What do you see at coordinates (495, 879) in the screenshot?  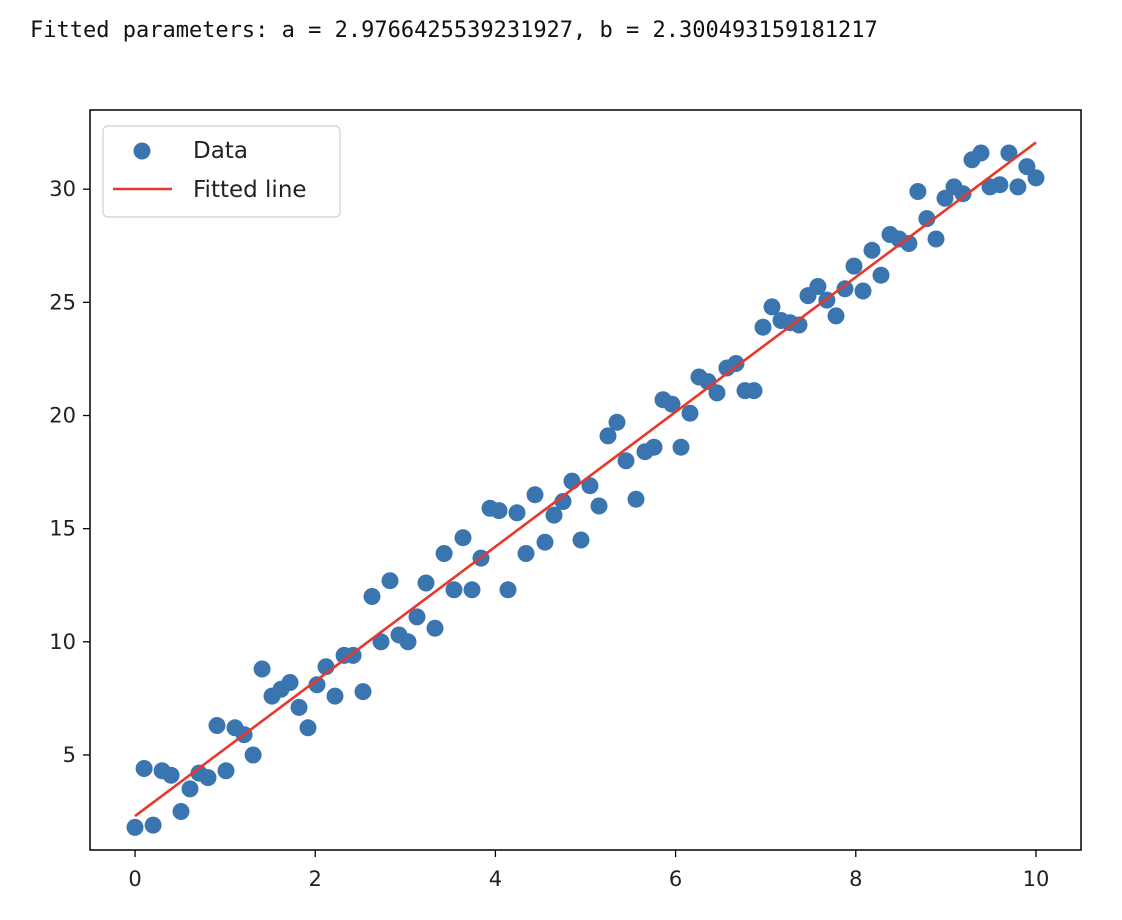 I see `x-tick-label: 4` at bounding box center [495, 879].